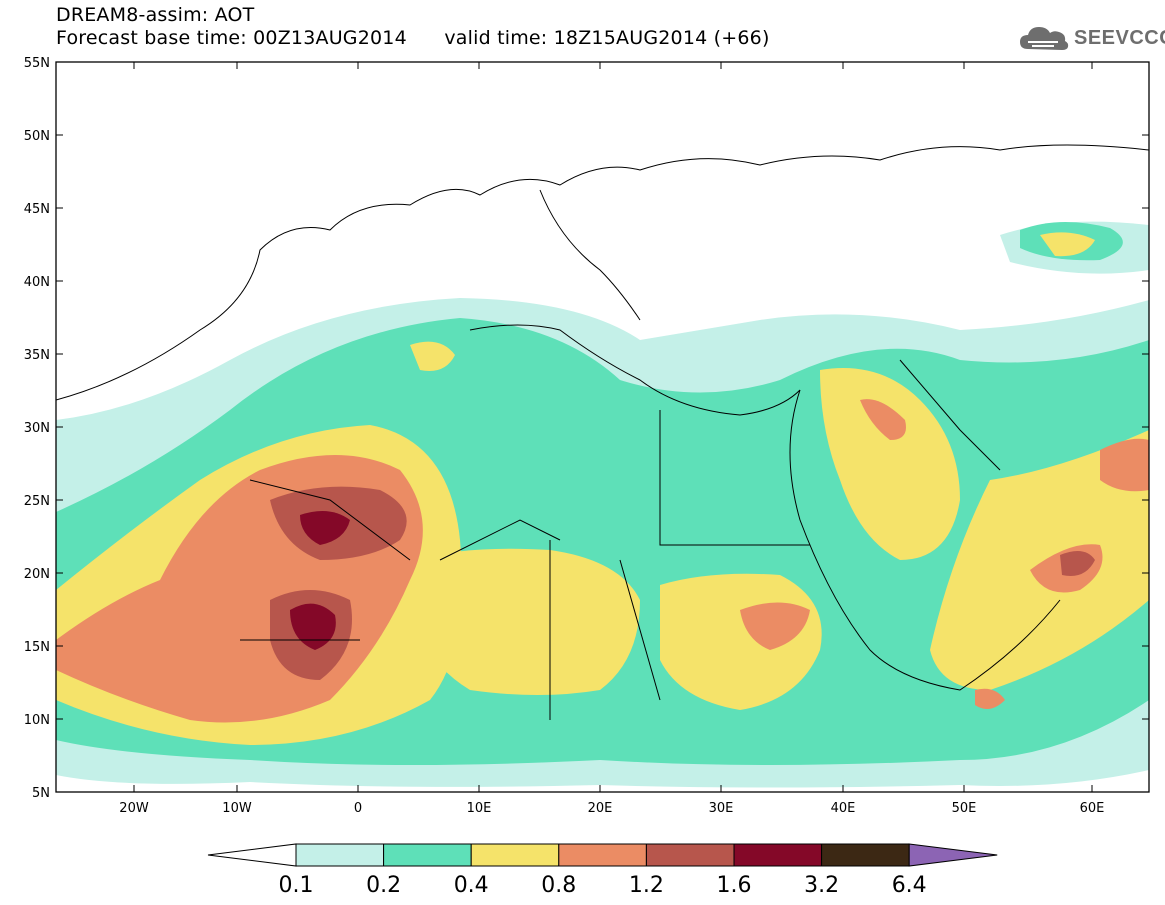  Describe the element at coordinates (37, 720) in the screenshot. I see `lat-tick-label: 10N` at that location.